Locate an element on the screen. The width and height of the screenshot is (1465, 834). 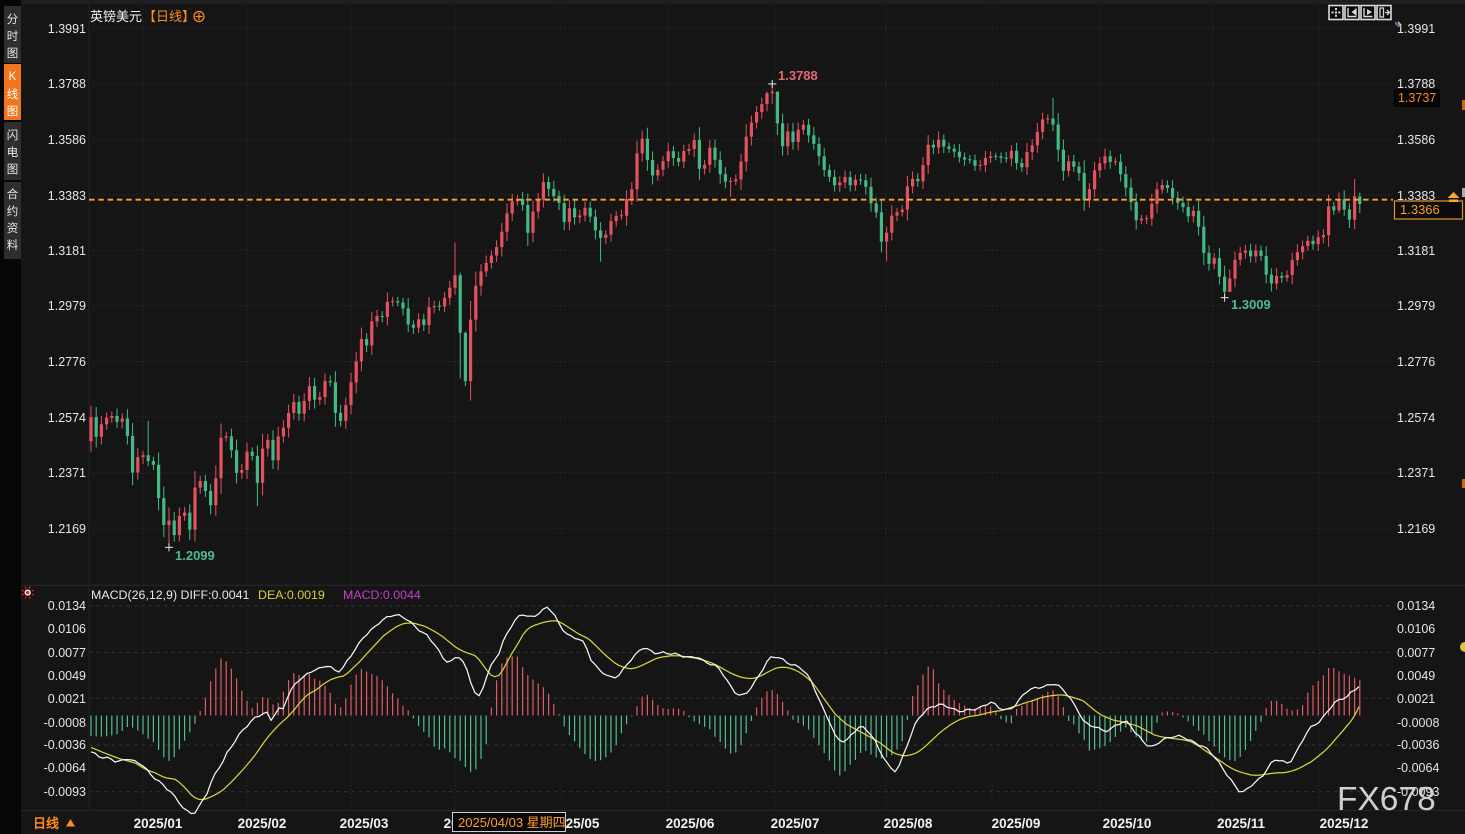
svg-text: 日线 is located at coordinates (46, 823).